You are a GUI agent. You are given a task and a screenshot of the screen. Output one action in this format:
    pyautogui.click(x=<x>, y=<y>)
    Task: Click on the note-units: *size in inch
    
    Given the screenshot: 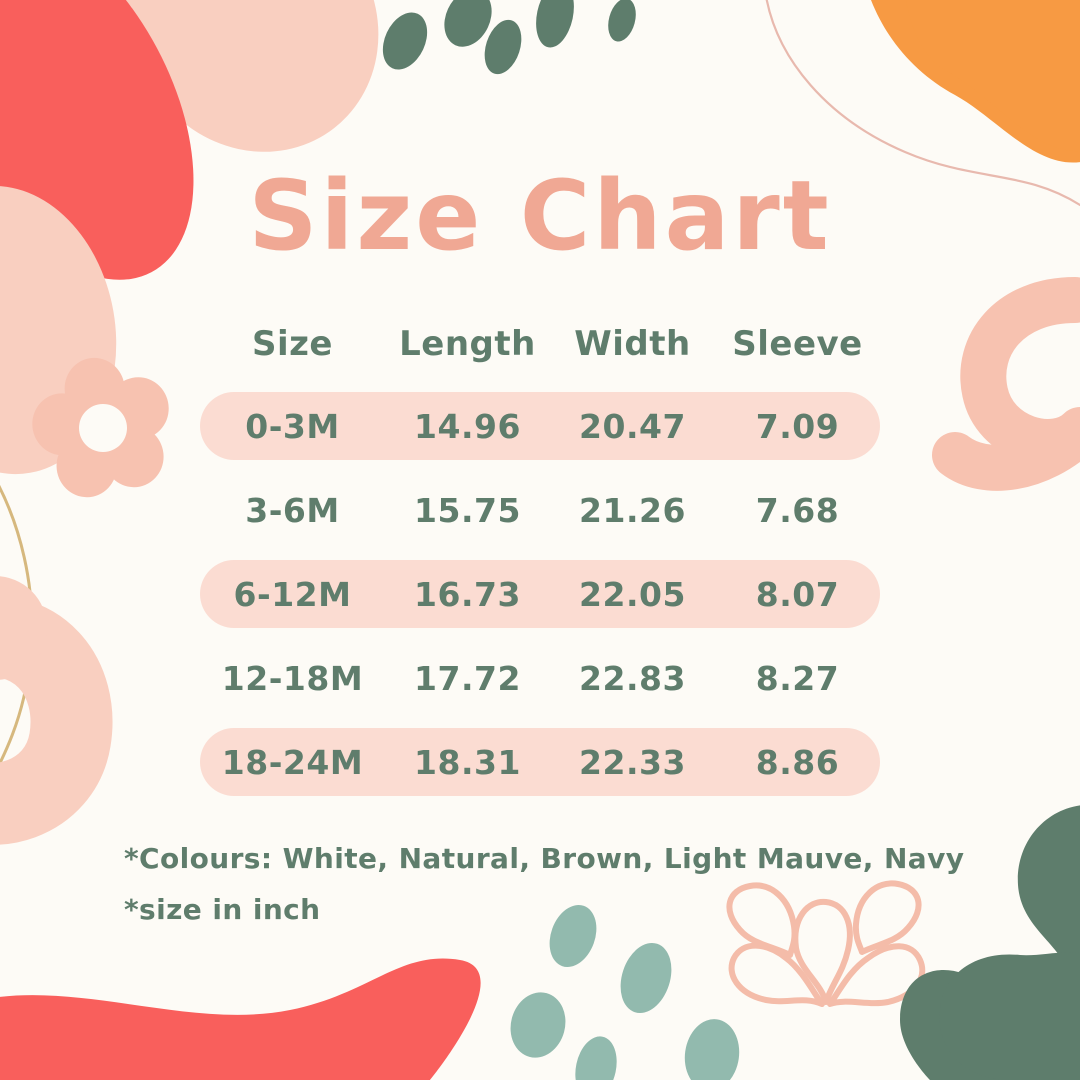 What is the action you would take?
    pyautogui.click(x=222, y=909)
    